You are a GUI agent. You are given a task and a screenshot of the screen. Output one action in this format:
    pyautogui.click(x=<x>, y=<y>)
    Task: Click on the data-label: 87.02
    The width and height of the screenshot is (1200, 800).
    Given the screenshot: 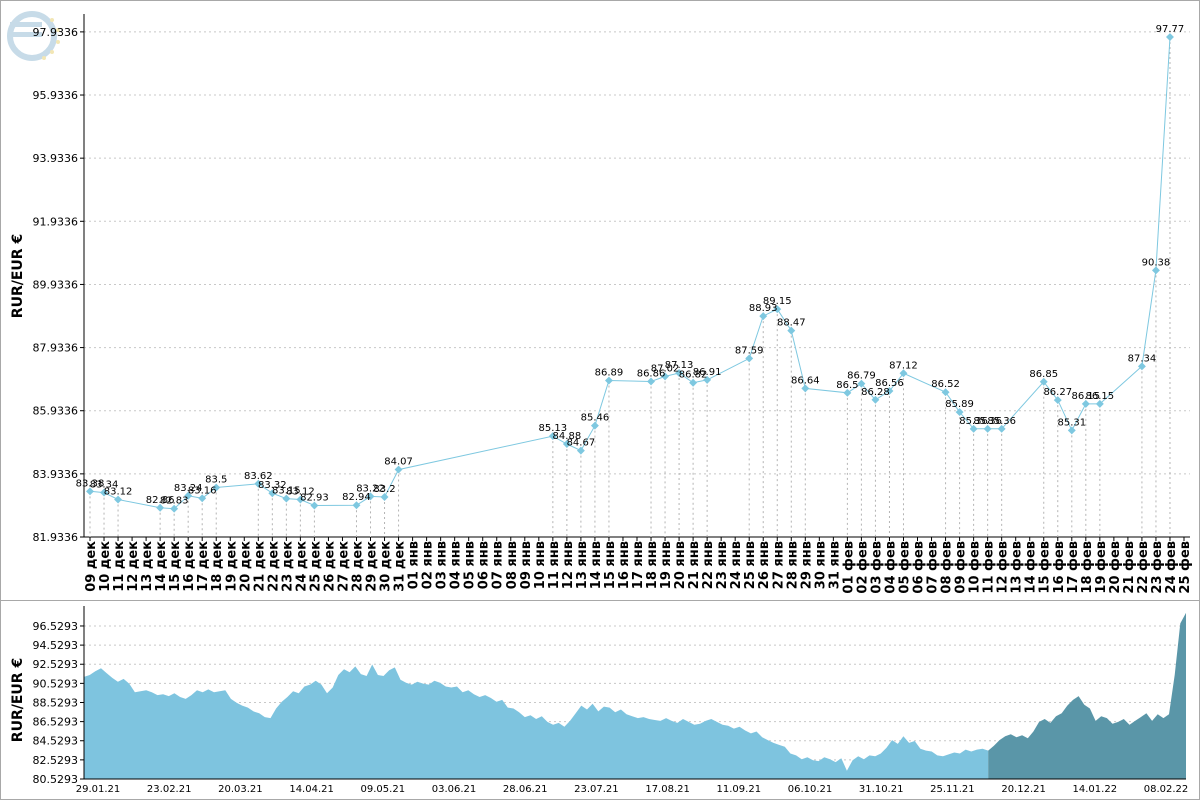 What is the action you would take?
    pyautogui.click(x=665, y=368)
    